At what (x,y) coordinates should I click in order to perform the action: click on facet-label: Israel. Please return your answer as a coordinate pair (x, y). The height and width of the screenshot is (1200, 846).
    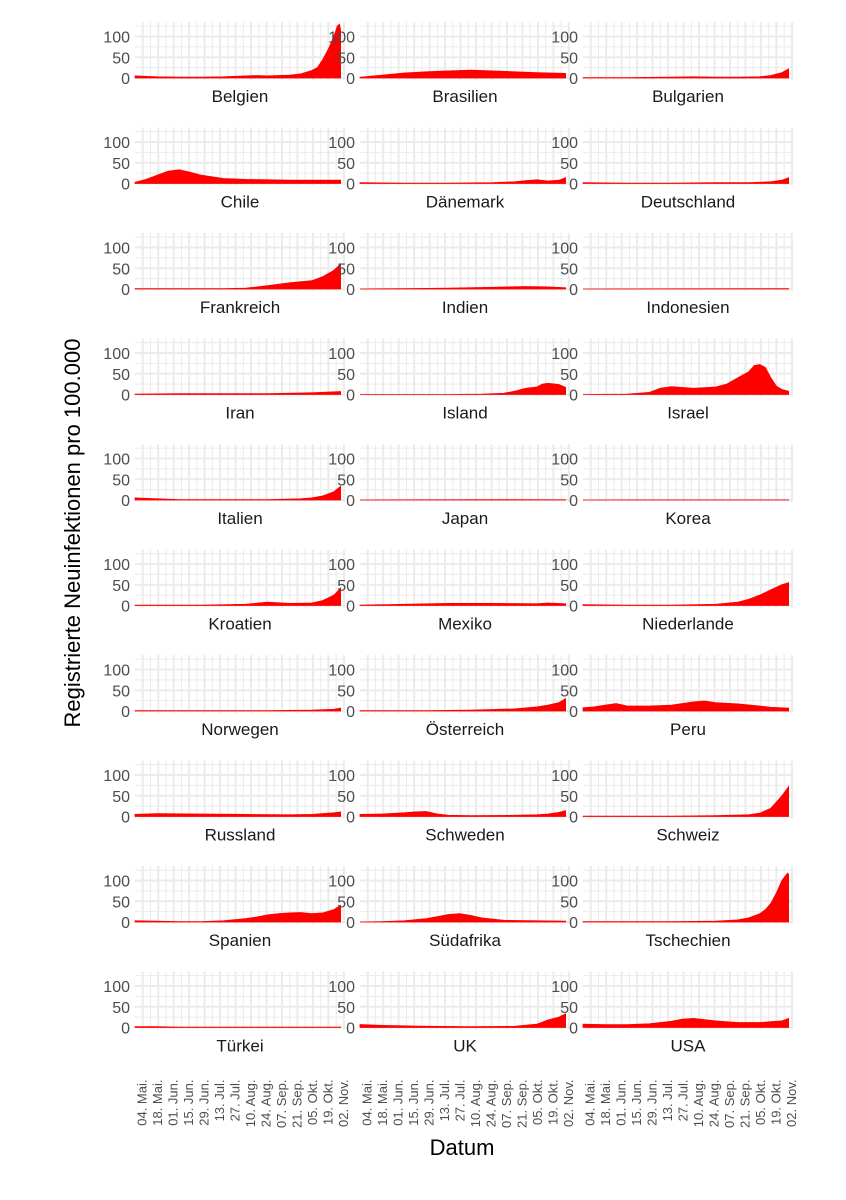
    Looking at the image, I should click on (688, 413).